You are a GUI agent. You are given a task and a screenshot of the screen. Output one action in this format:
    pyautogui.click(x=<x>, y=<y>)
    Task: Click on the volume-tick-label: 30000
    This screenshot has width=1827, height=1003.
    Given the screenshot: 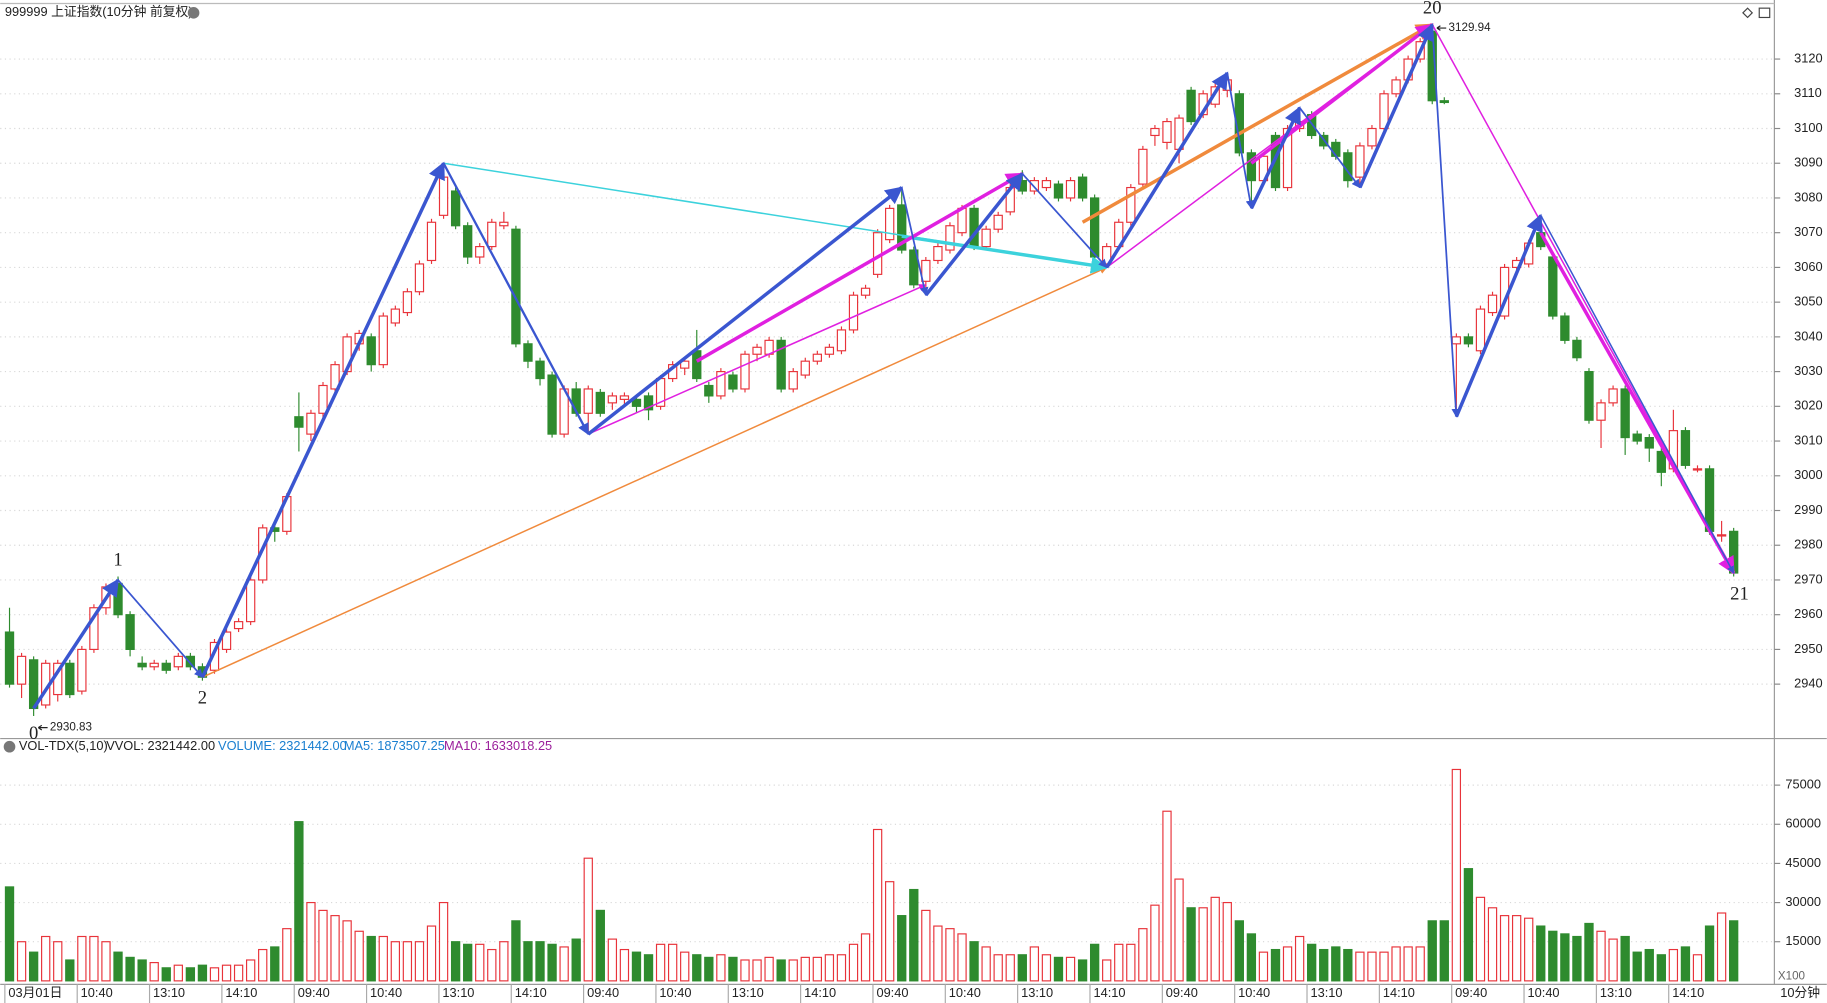 What is the action you would take?
    pyautogui.click(x=1803, y=901)
    